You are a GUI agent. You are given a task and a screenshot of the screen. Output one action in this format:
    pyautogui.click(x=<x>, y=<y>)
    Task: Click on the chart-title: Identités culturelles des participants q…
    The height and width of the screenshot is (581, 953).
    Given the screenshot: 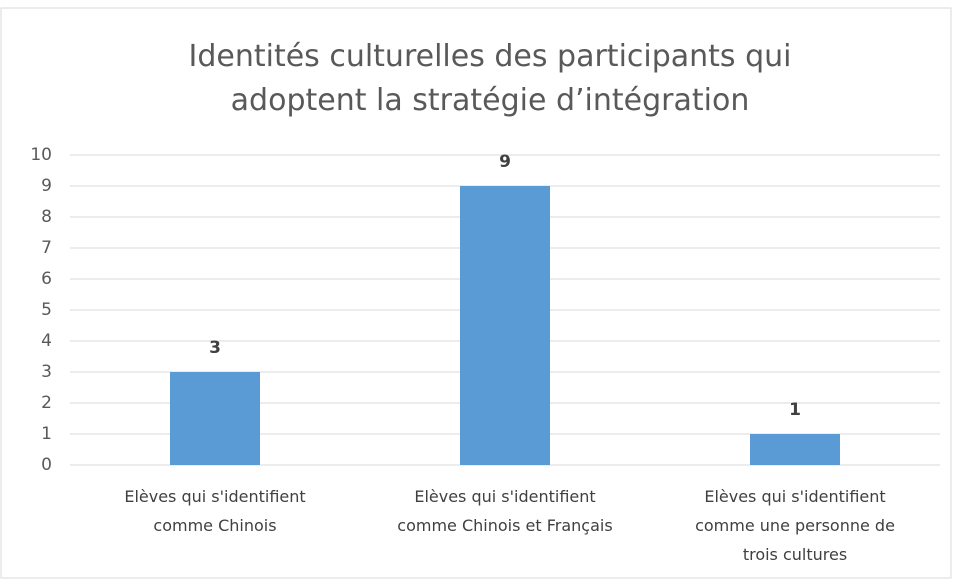 What is the action you would take?
    pyautogui.click(x=489, y=78)
    